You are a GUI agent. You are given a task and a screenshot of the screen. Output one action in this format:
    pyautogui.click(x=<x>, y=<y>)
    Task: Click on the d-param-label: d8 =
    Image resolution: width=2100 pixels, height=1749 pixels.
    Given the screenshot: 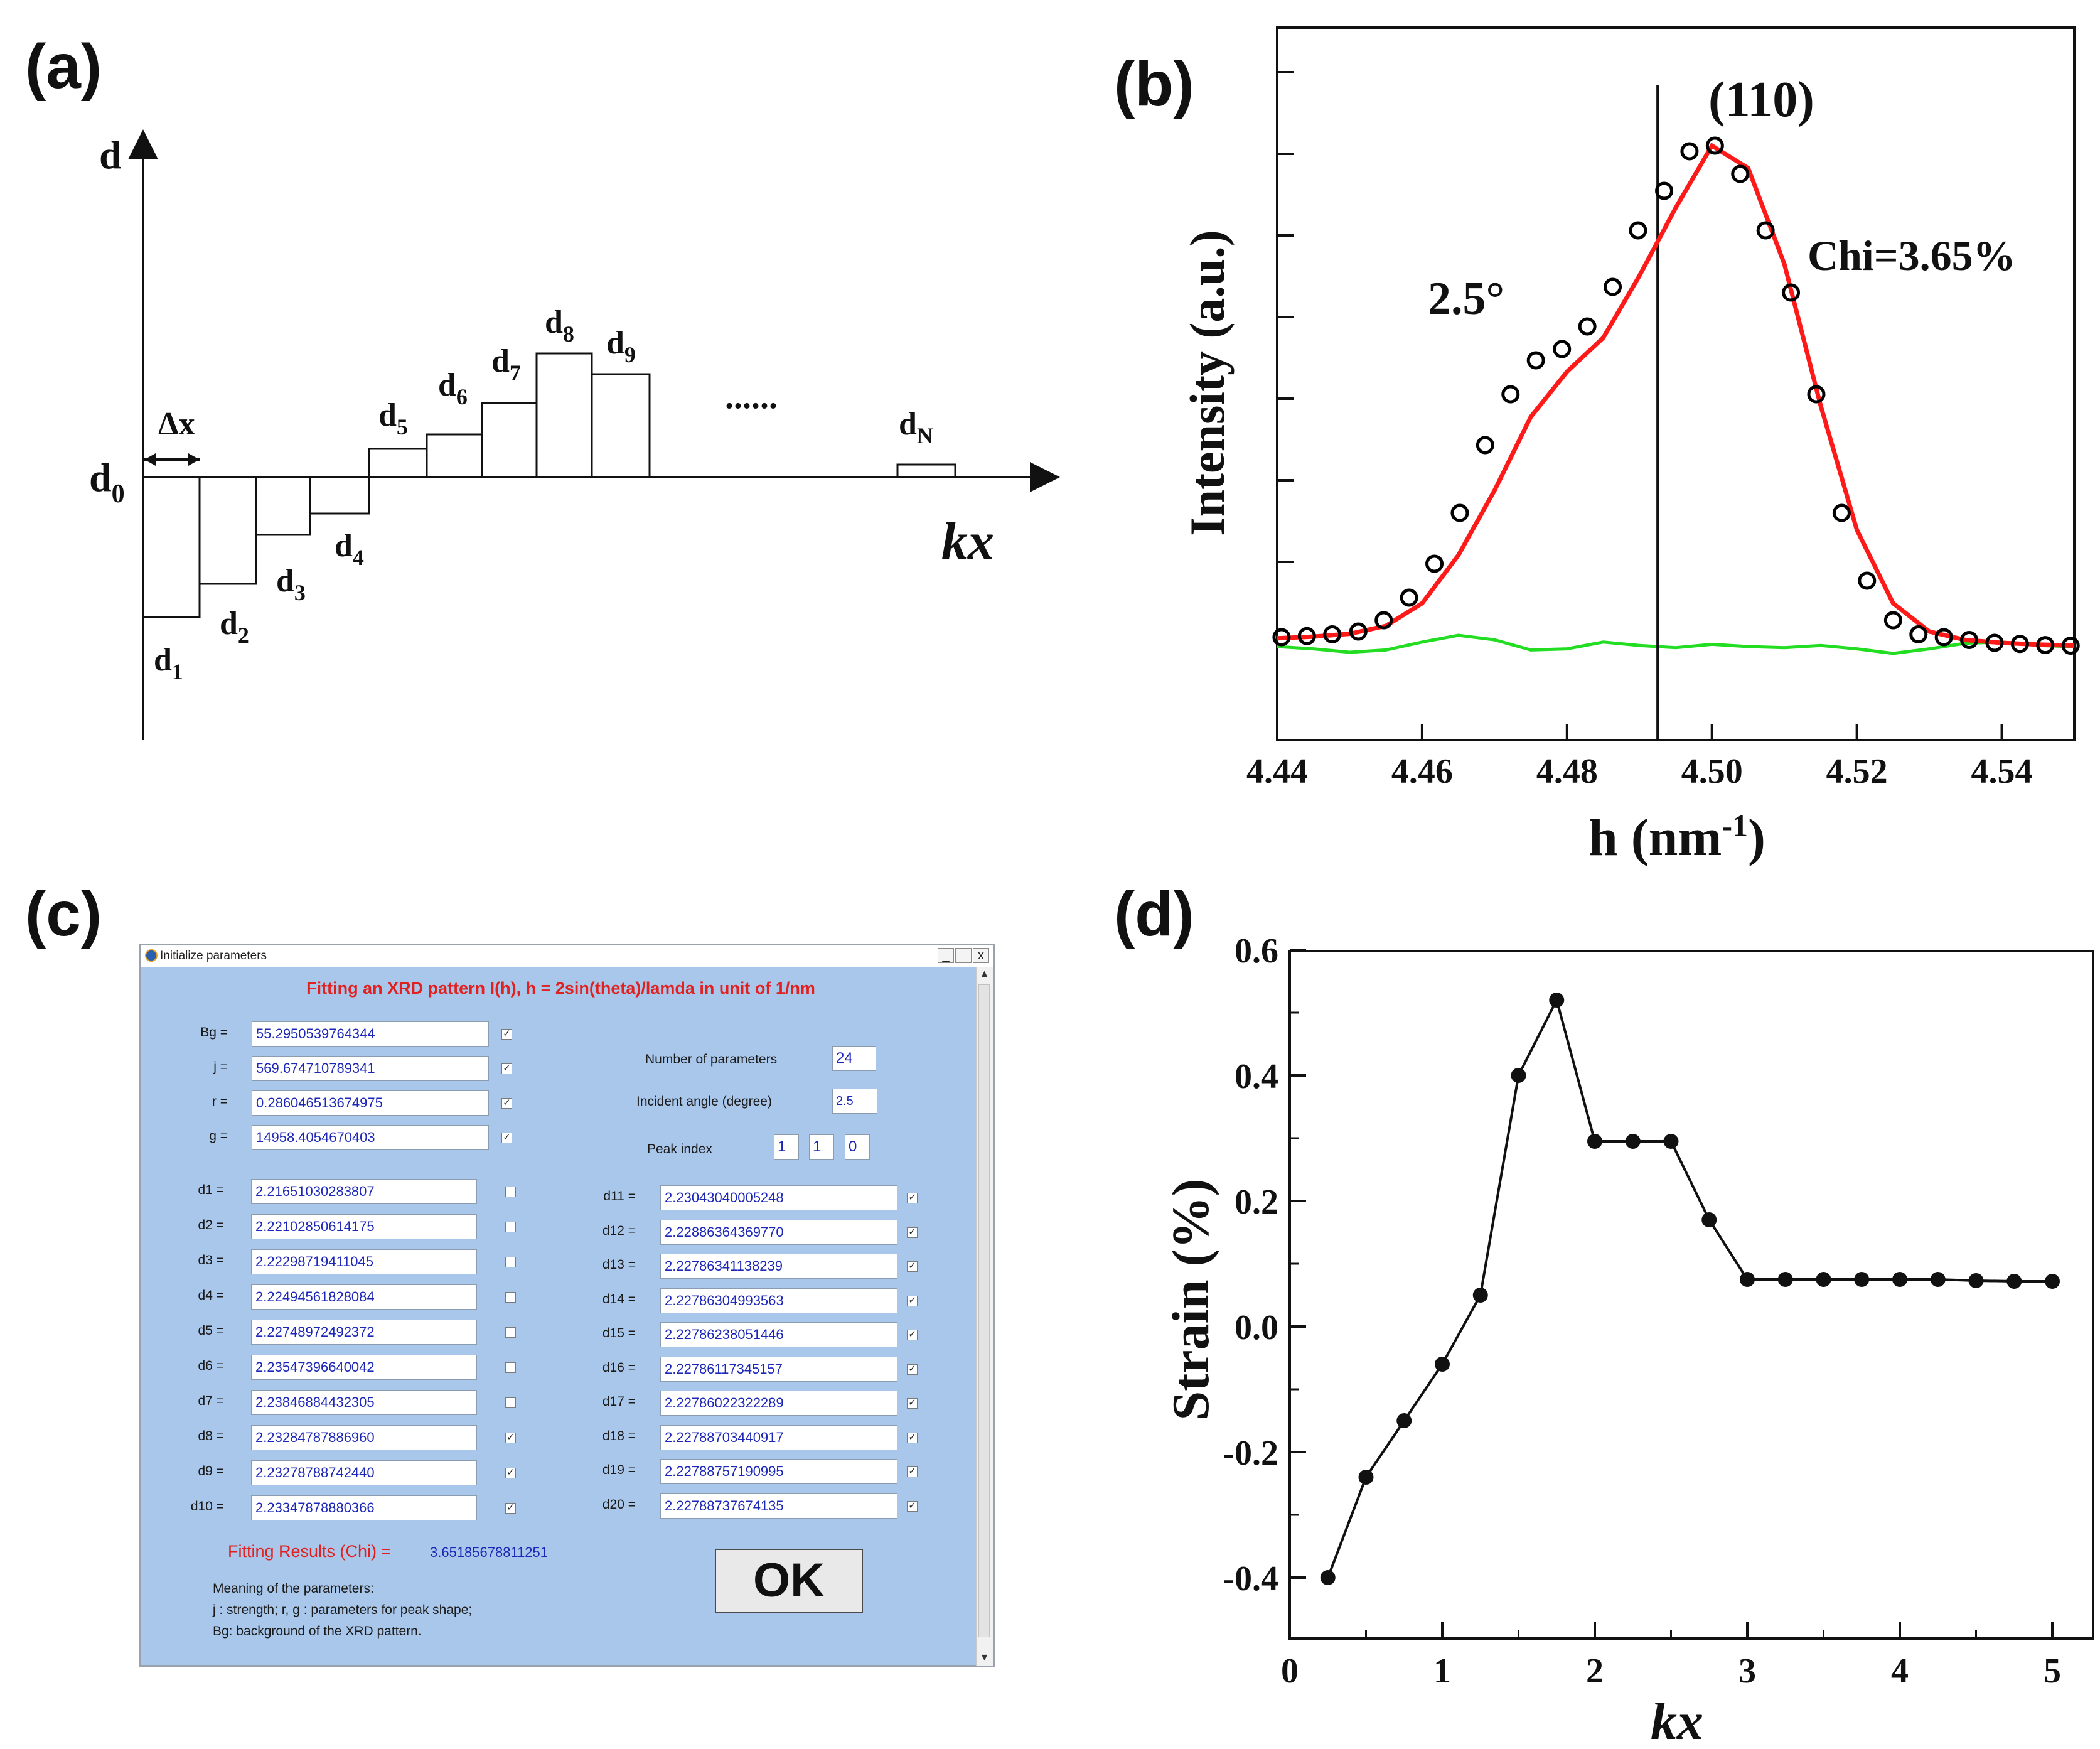 What is the action you would take?
    pyautogui.click(x=211, y=1436)
    